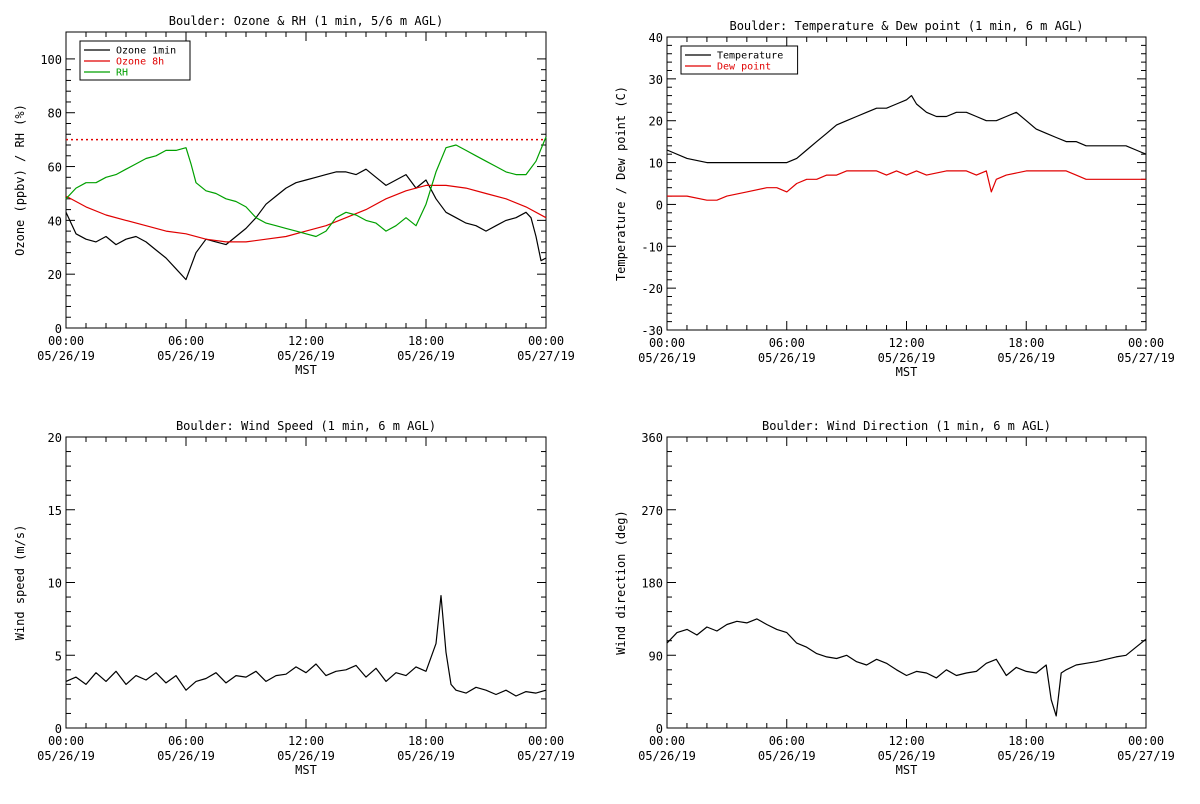  Describe the element at coordinates (55, 168) in the screenshot. I see `y-tick-label: 60` at that location.